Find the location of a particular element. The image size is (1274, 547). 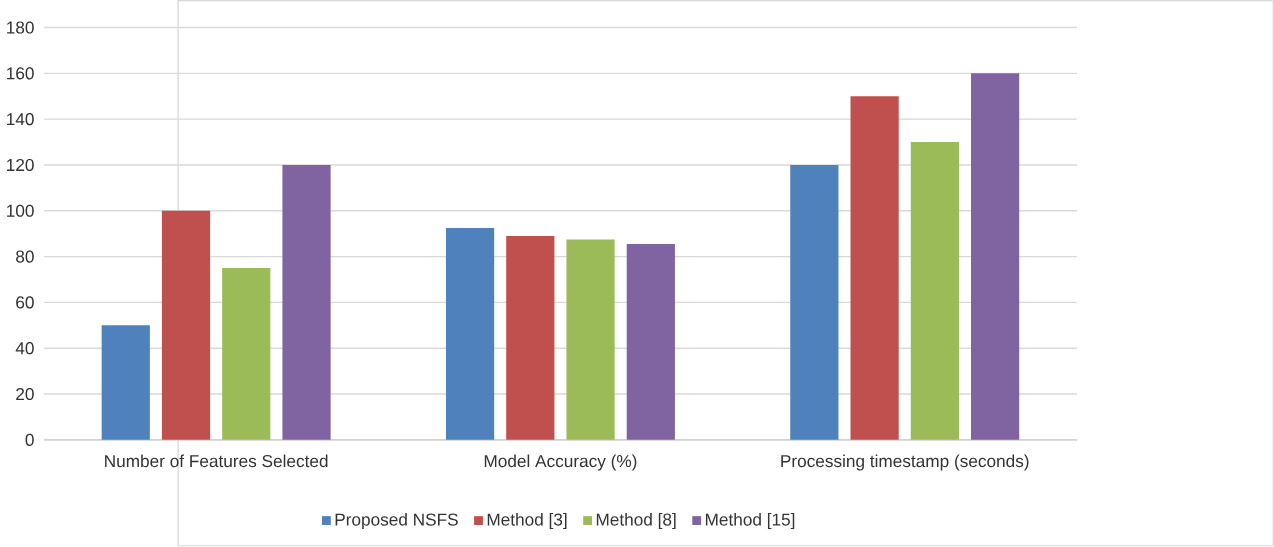

y-tick-label: 160 is located at coordinates (20, 73).